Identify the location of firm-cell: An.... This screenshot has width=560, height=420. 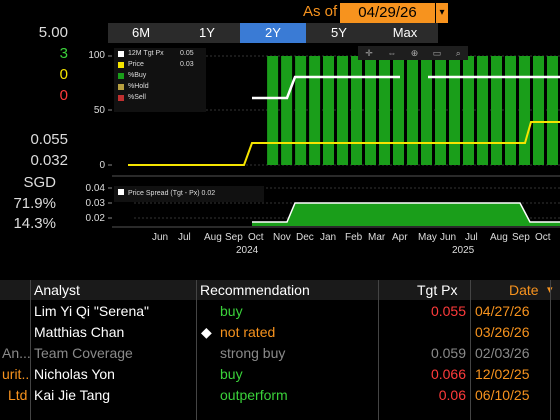
(16, 353).